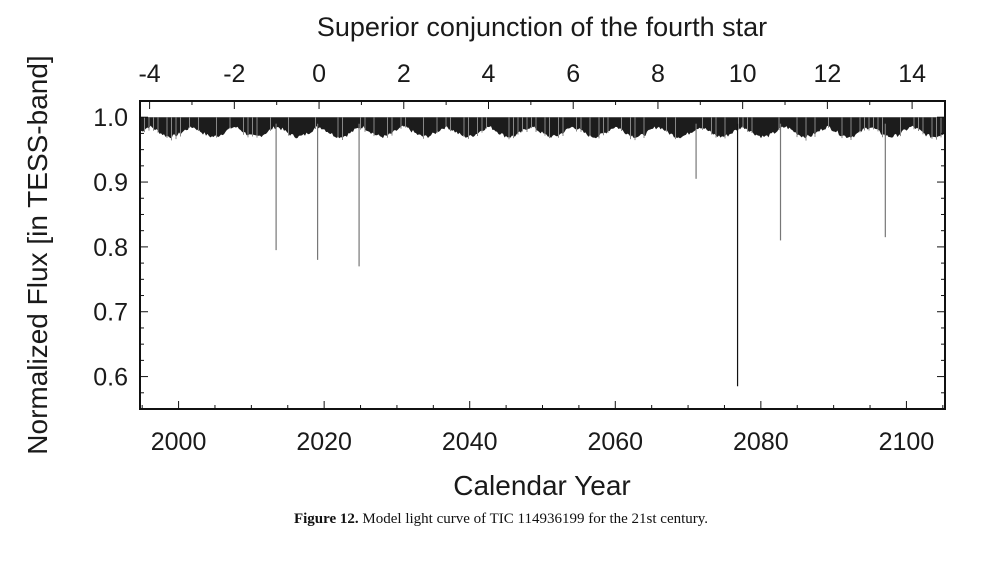 The width and height of the screenshot is (1002, 564). What do you see at coordinates (573, 74) in the screenshot?
I see `top-tick-label: 6` at bounding box center [573, 74].